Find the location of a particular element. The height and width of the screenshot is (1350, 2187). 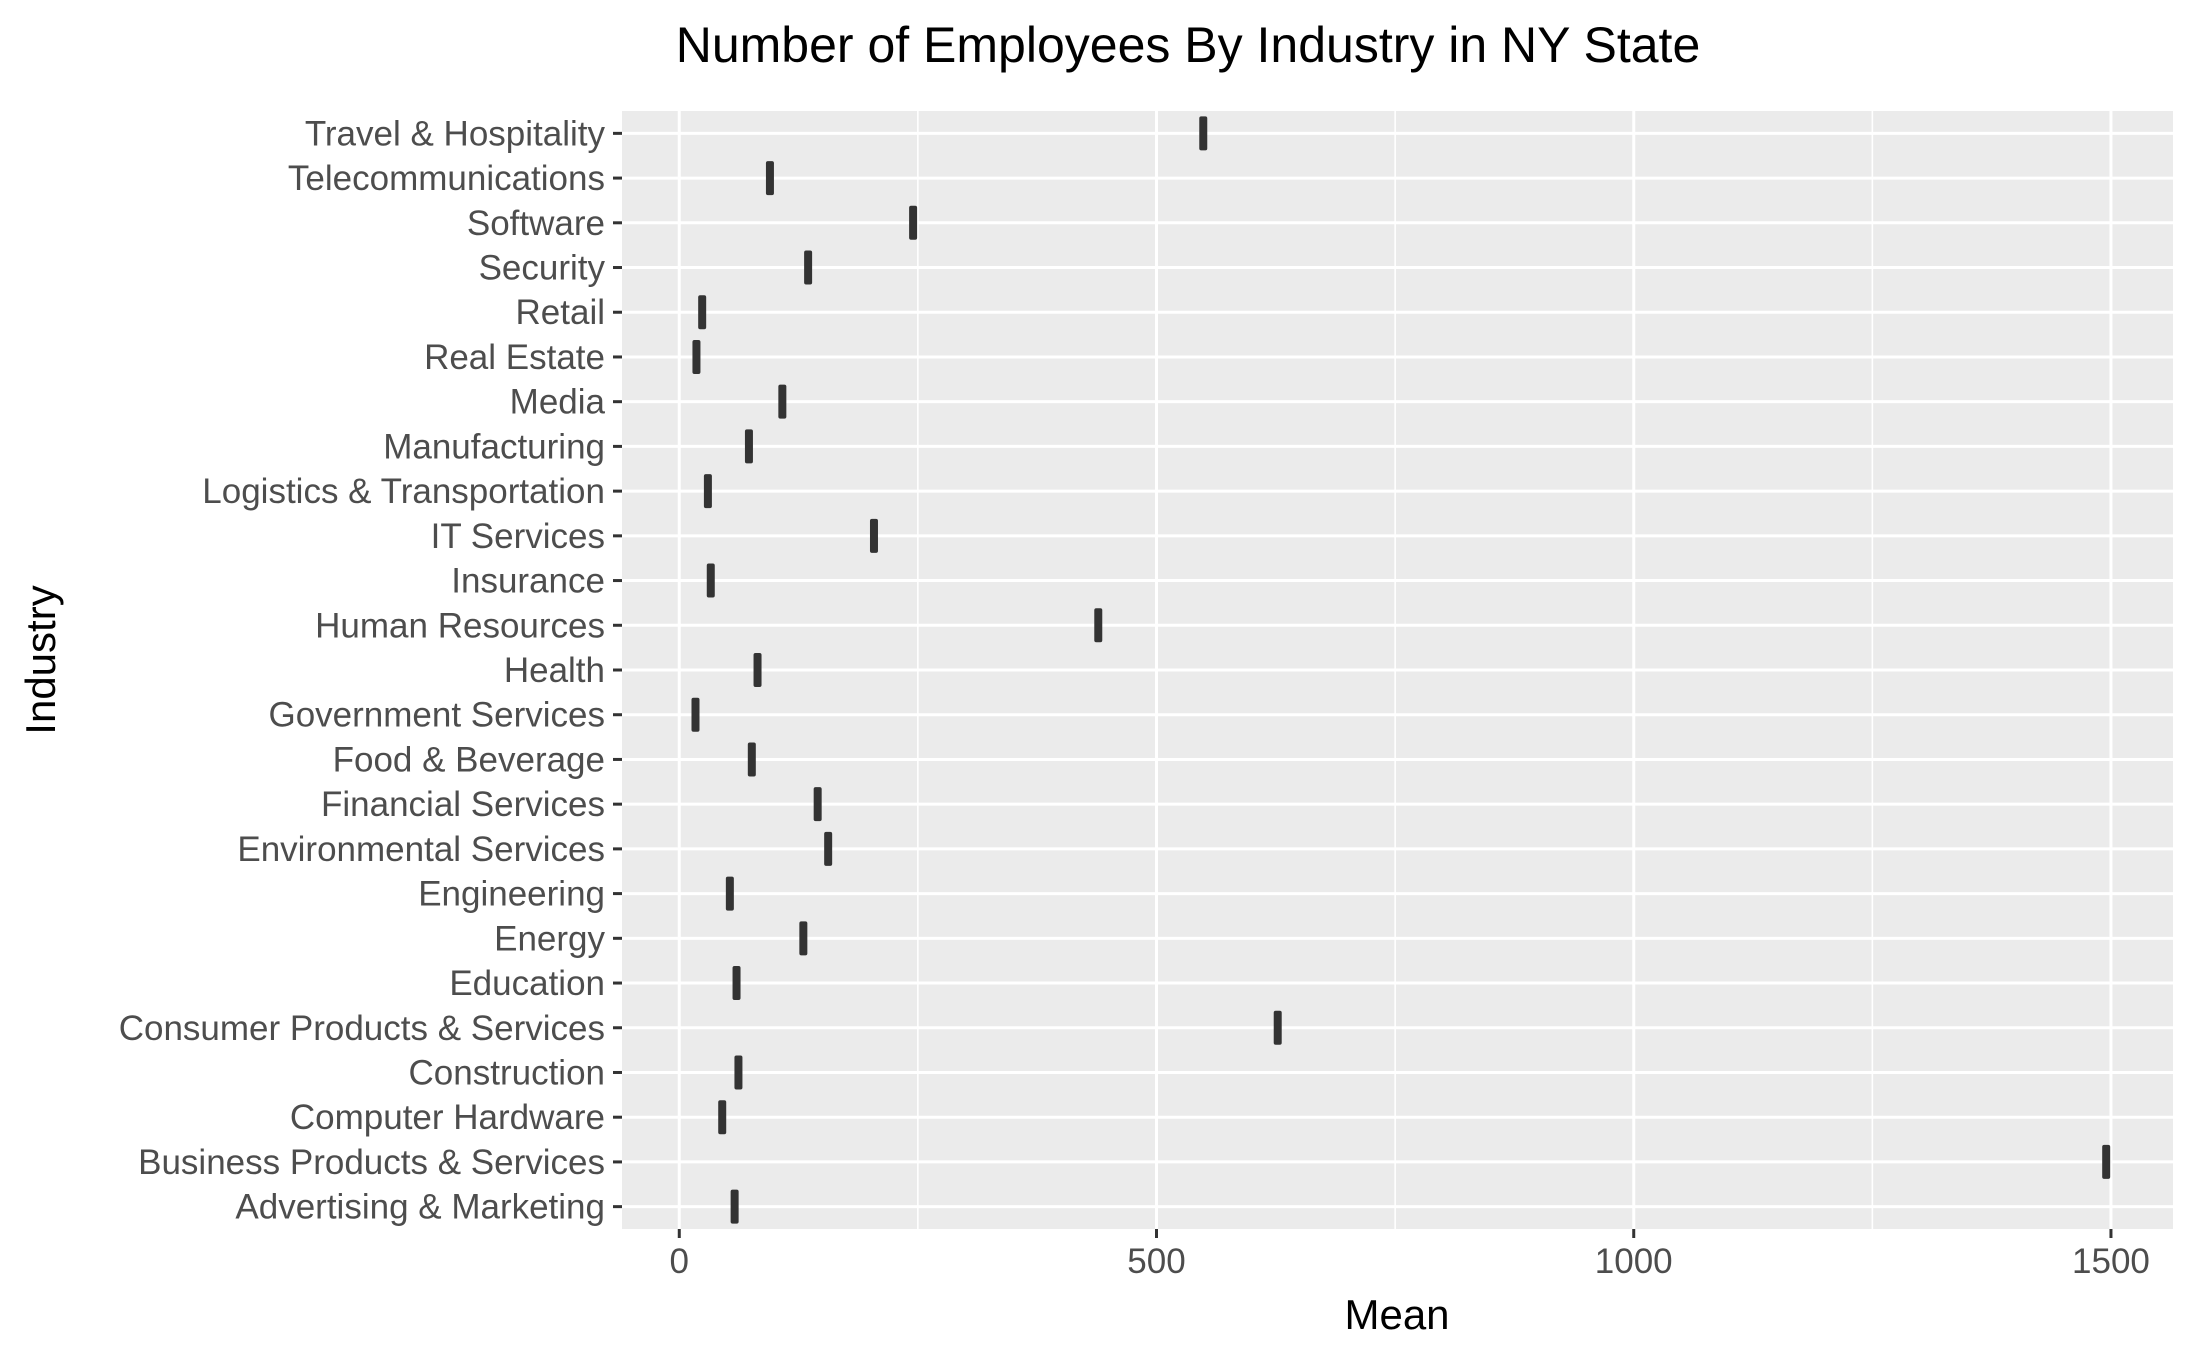

y-tick-label: Software is located at coordinates (536, 223).